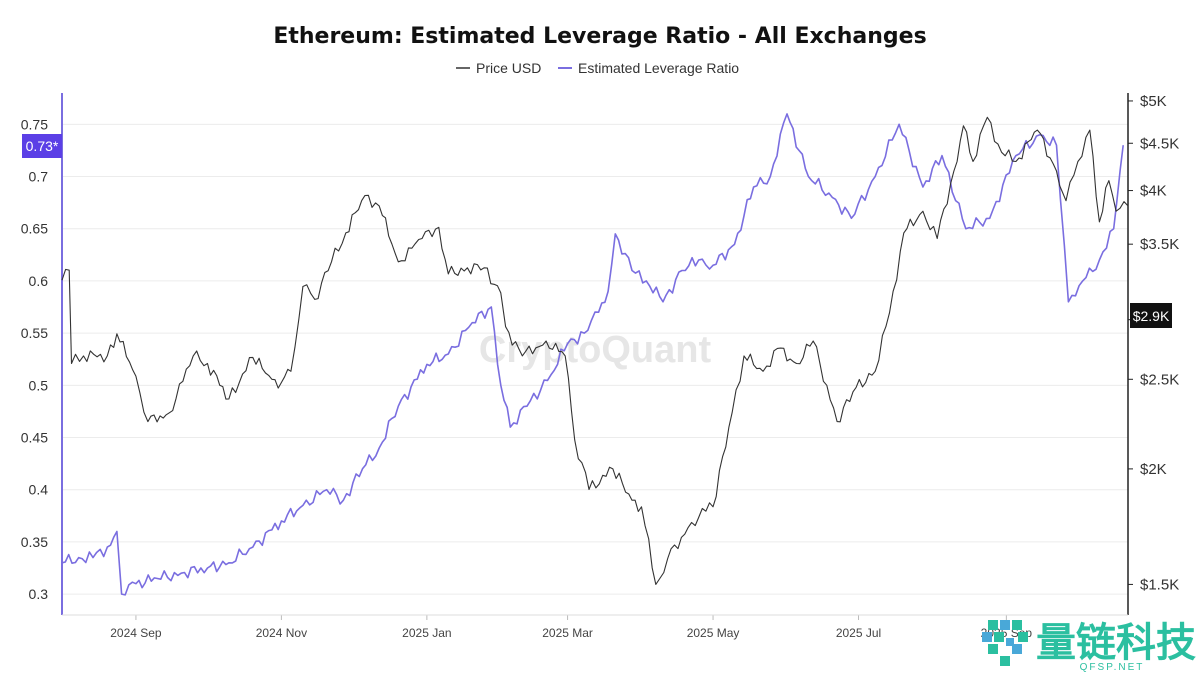 The image size is (1200, 675). Describe the element at coordinates (1153, 191) in the screenshot. I see `right-tick-label: $4K` at that location.